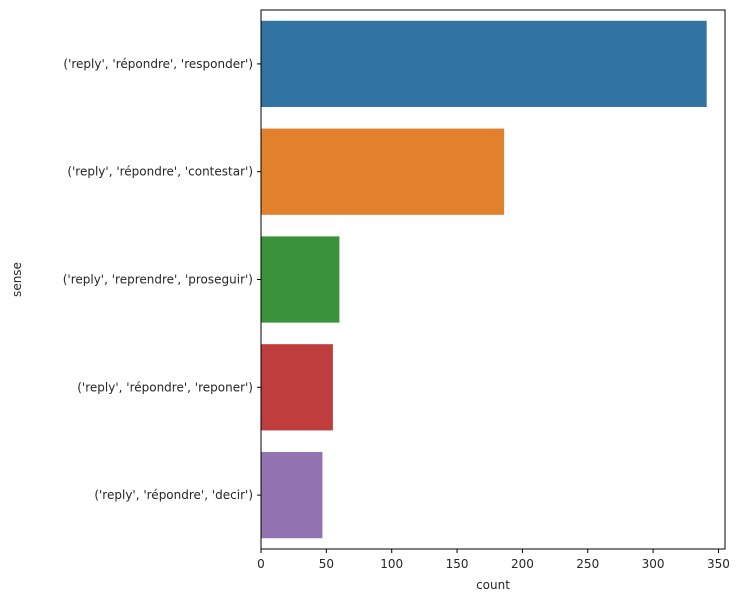 This screenshot has height=602, width=739. I want to click on x-tick-label: 150, so click(457, 564).